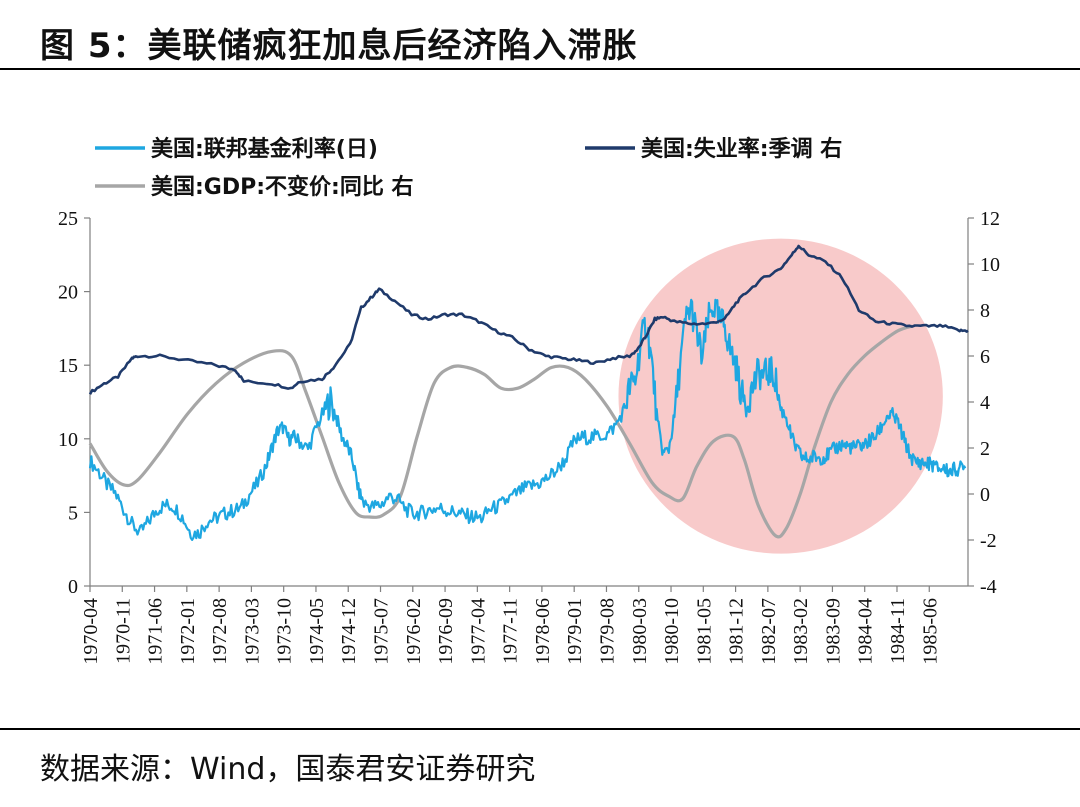 The width and height of the screenshot is (1080, 807). Describe the element at coordinates (317, 631) in the screenshot. I see `x-tick-label: 1974-05` at that location.